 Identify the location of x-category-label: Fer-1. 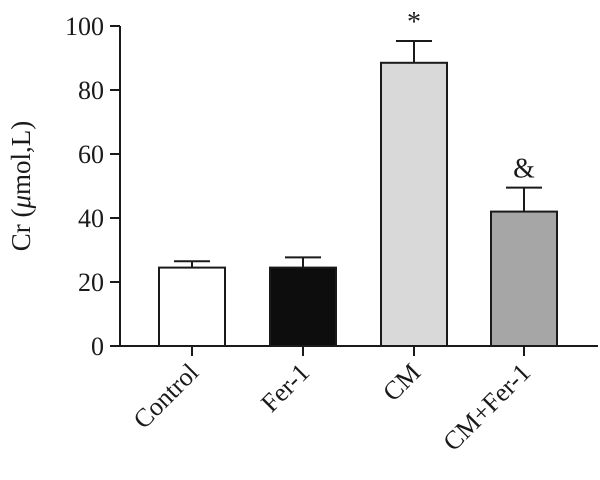
(285, 388).